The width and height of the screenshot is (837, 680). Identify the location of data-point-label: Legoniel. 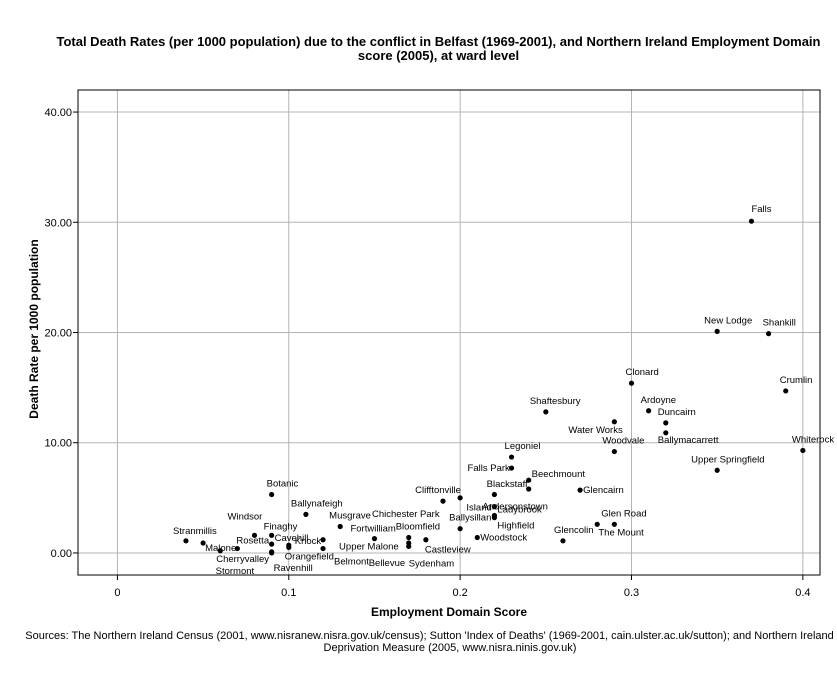
(523, 446).